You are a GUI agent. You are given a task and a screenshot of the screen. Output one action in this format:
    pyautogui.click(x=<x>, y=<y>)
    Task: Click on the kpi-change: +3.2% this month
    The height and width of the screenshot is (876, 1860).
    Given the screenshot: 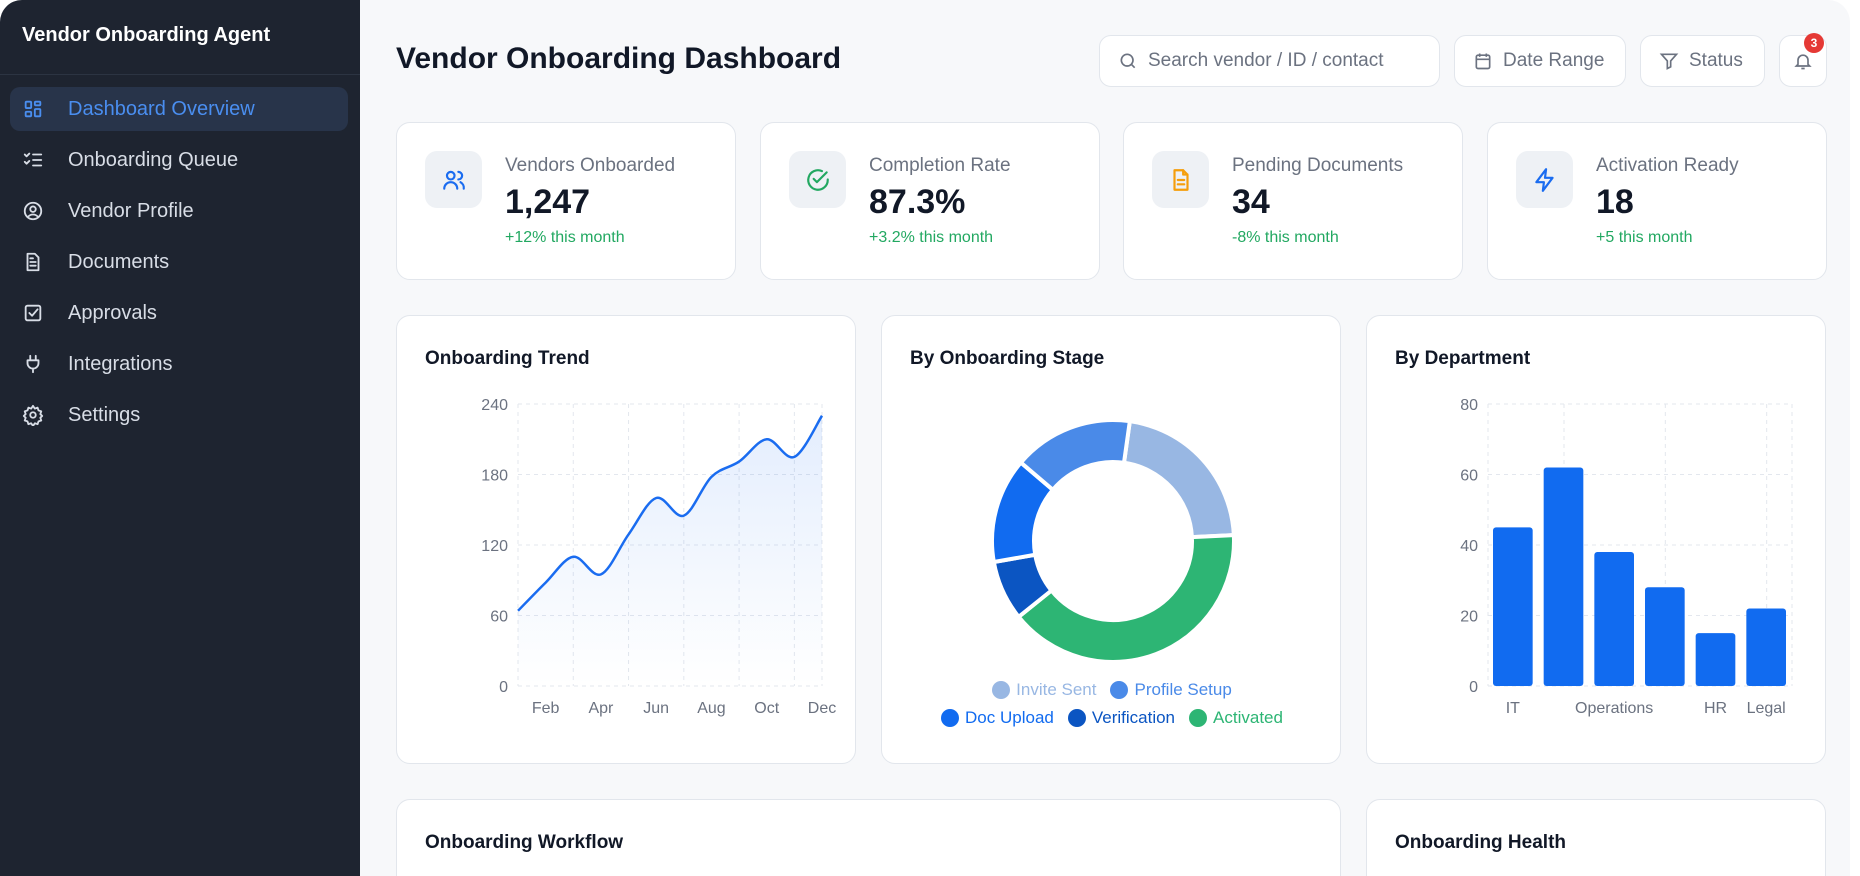 What is the action you would take?
    pyautogui.click(x=931, y=237)
    